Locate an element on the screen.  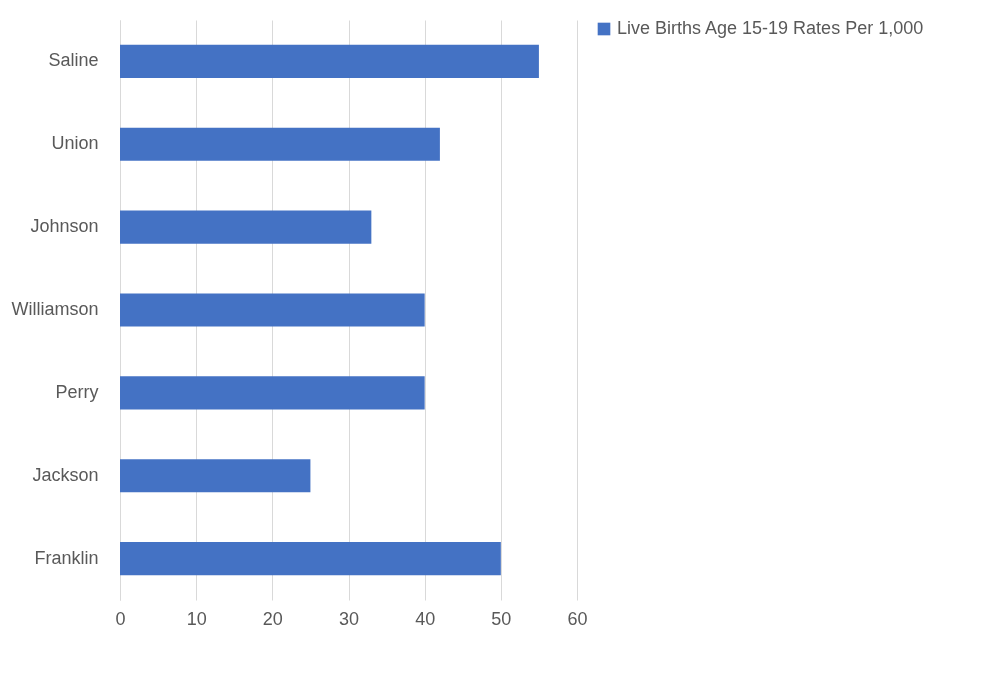
y-tick-label: Union is located at coordinates (75, 143).